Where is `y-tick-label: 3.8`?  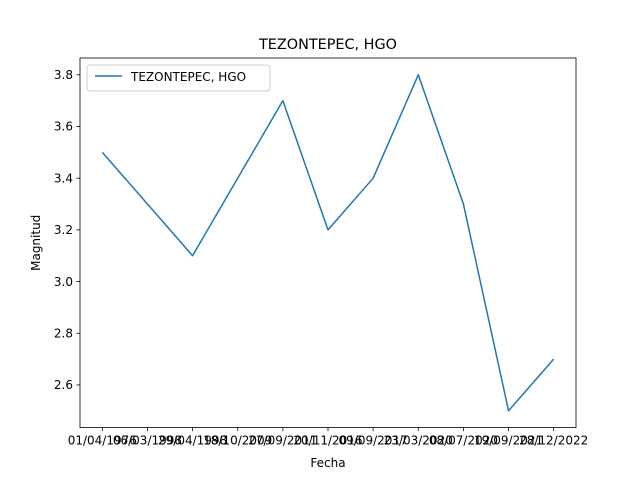 y-tick-label: 3.8 is located at coordinates (63, 75).